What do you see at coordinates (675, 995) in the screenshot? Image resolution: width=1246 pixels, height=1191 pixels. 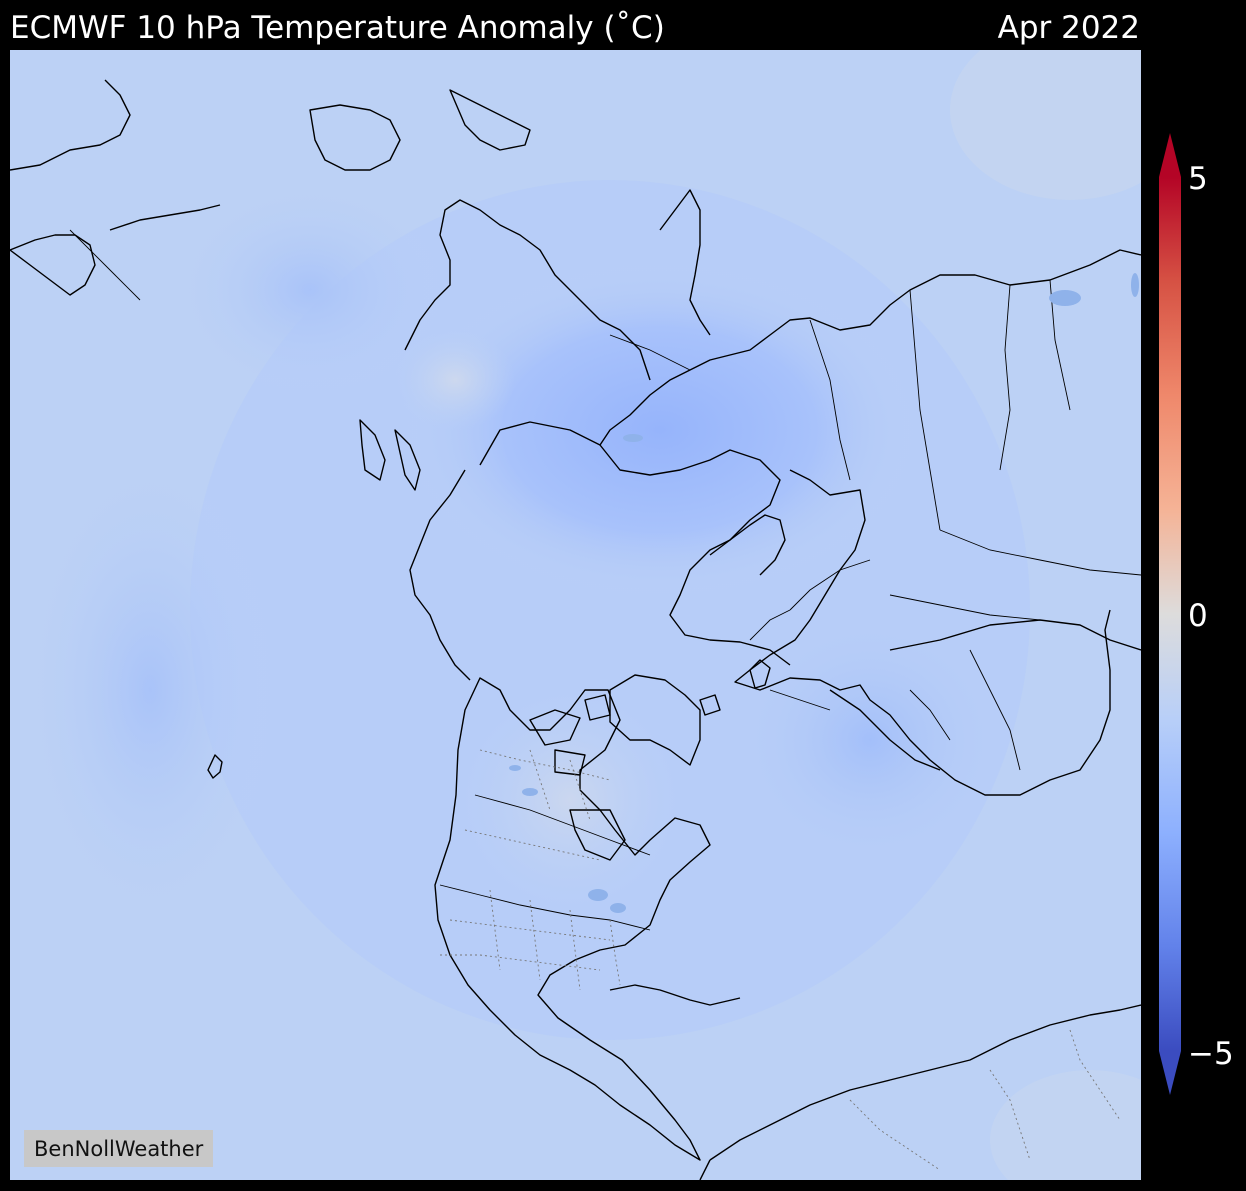 I see `caribbean-islands` at bounding box center [675, 995].